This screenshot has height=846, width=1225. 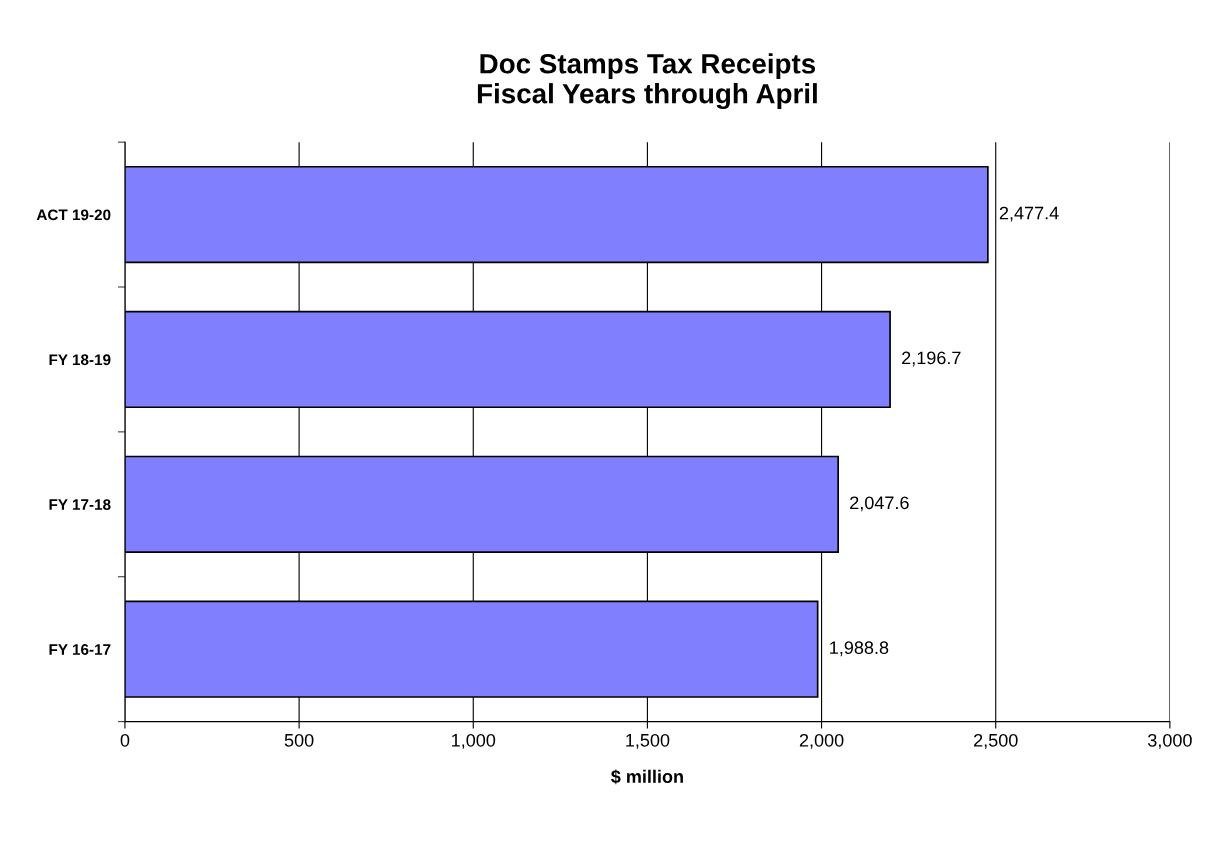 I want to click on data-label: 2,196.7, so click(x=931, y=359).